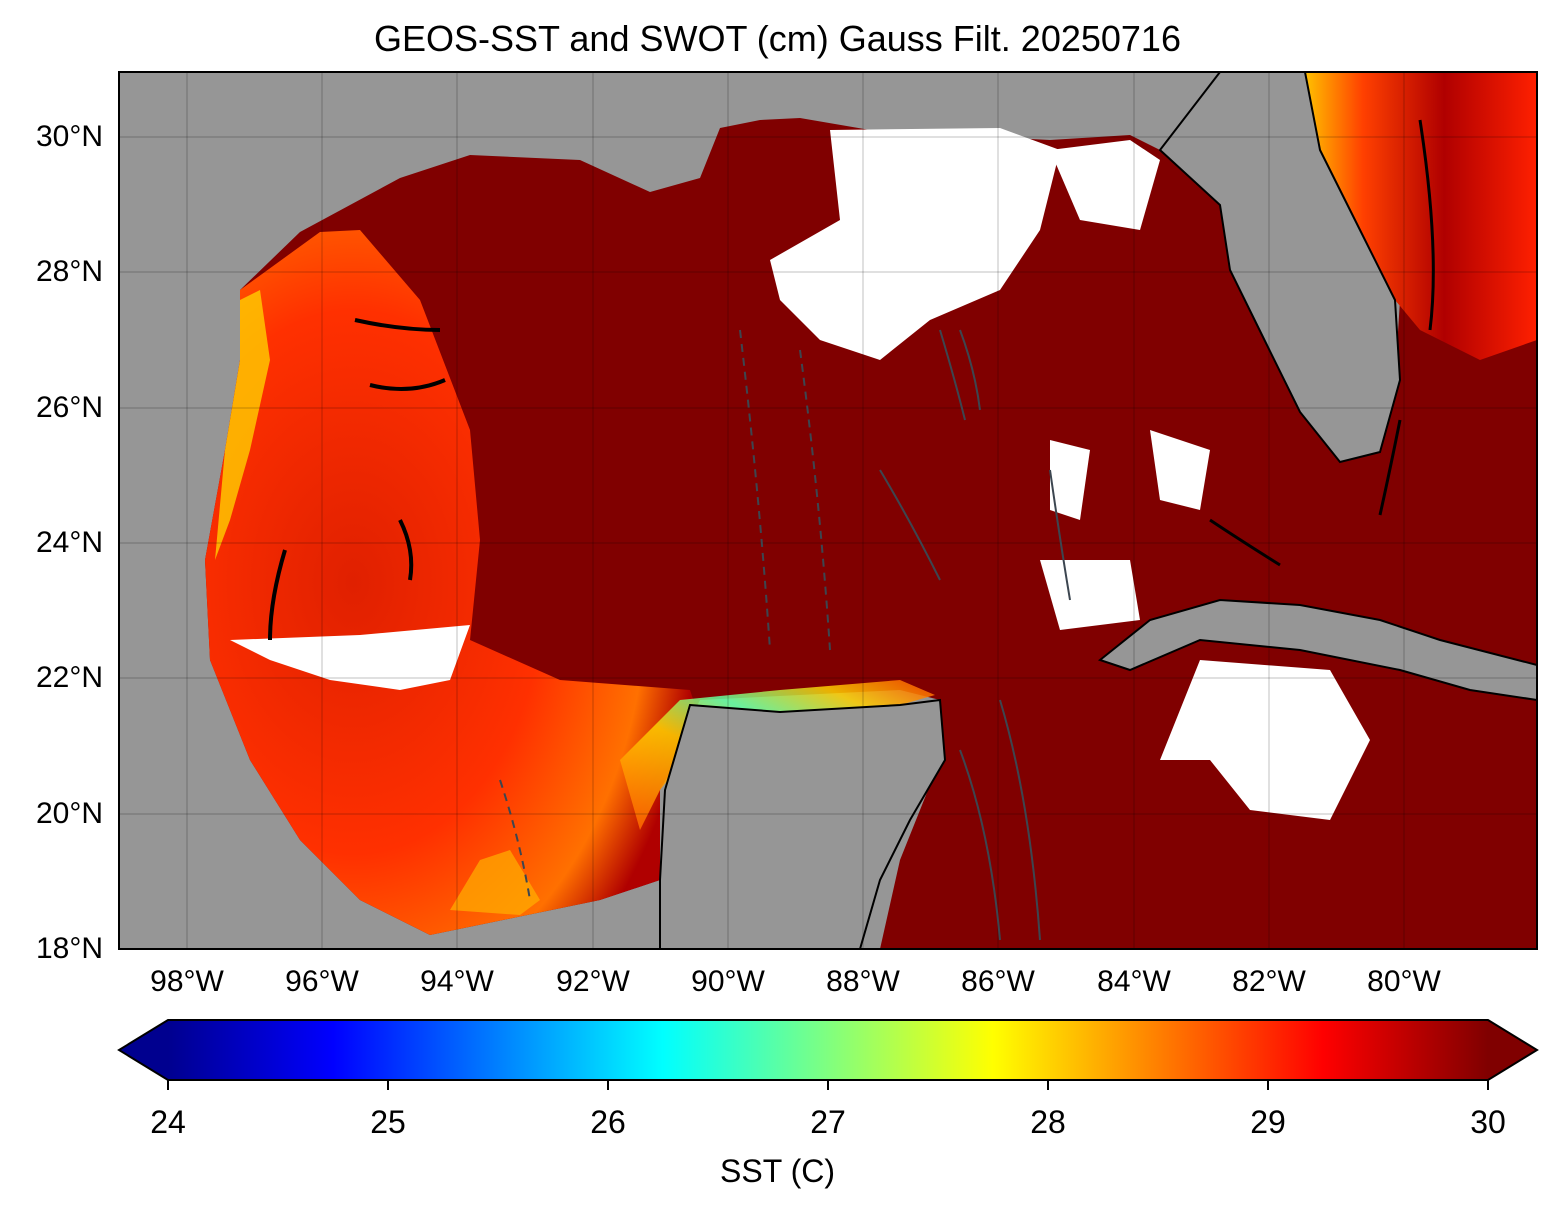  Describe the element at coordinates (242, 425) in the screenshot. I see `texas-coastal-plume` at that location.